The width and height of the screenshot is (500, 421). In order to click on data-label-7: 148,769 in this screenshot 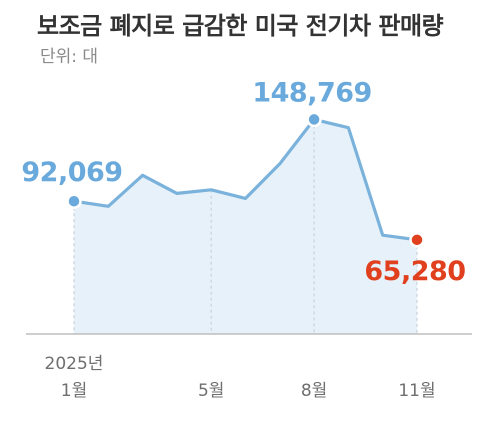, I will do `click(311, 92)`.